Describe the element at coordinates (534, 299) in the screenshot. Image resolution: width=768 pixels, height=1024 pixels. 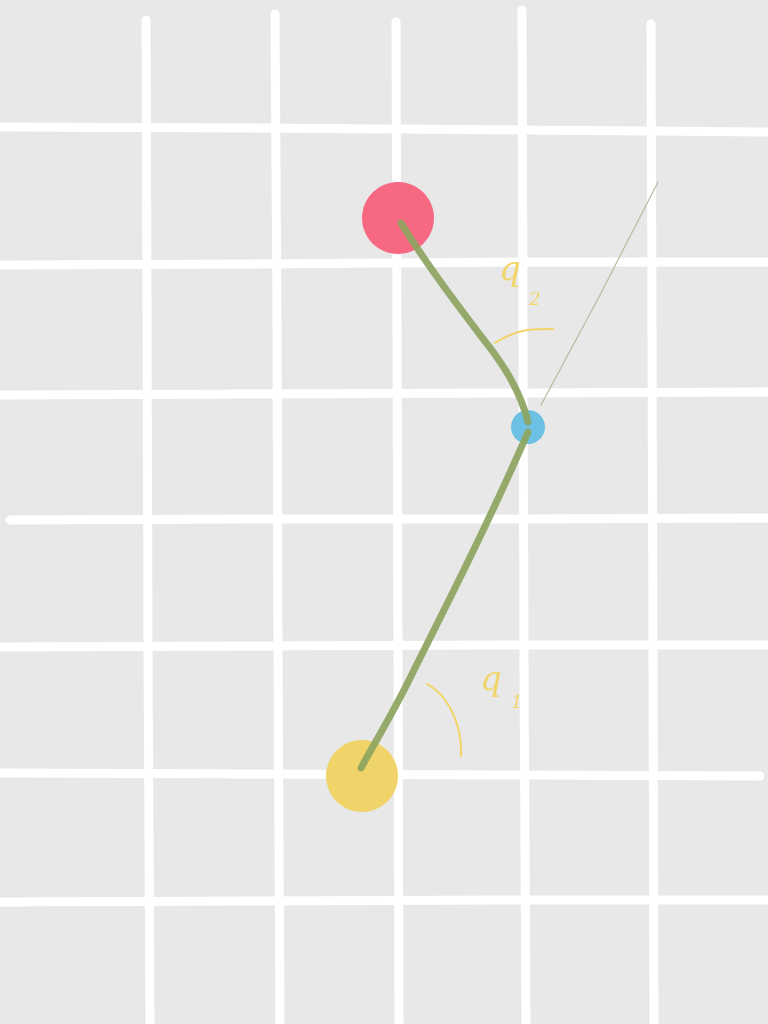
I see `angle-q2-subscript: 2` at that location.